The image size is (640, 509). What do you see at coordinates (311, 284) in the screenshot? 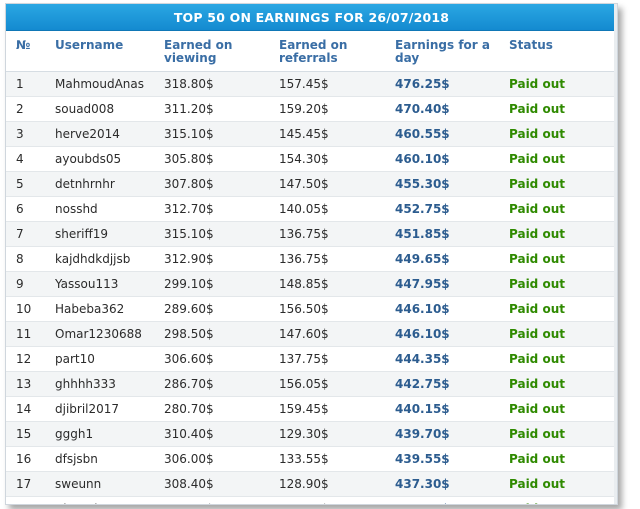
I see `table-row: 9 Yassou113 299.10$ 148.85$ 447.95$ Paid out` at bounding box center [311, 284].